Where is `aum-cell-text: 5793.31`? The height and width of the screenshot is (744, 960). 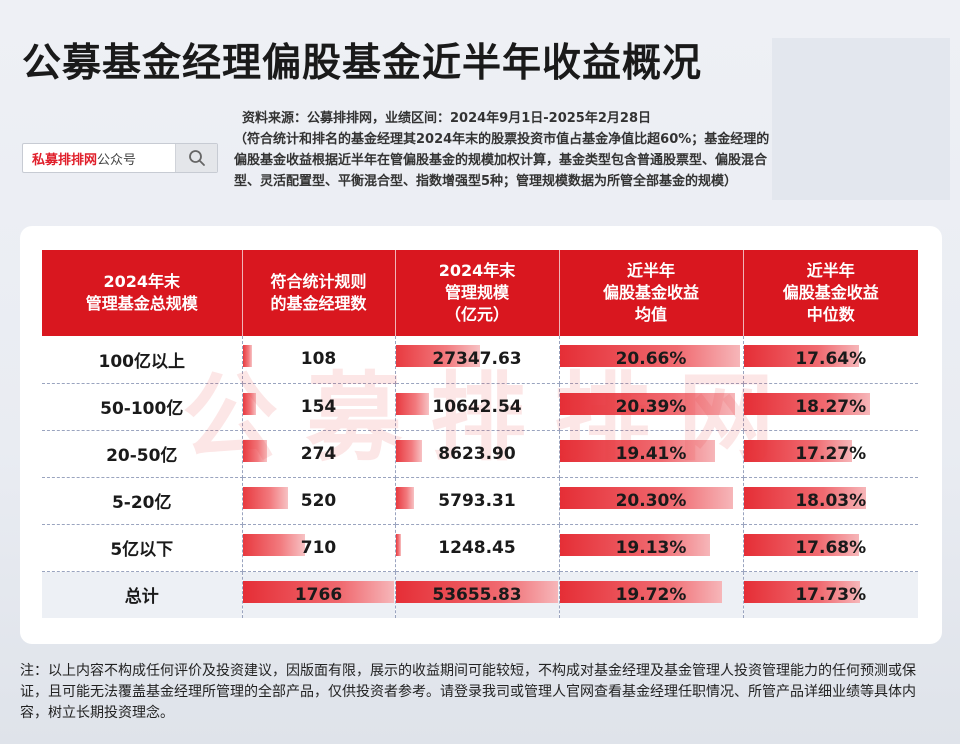
aum-cell-text: 5793.31 is located at coordinates (477, 500).